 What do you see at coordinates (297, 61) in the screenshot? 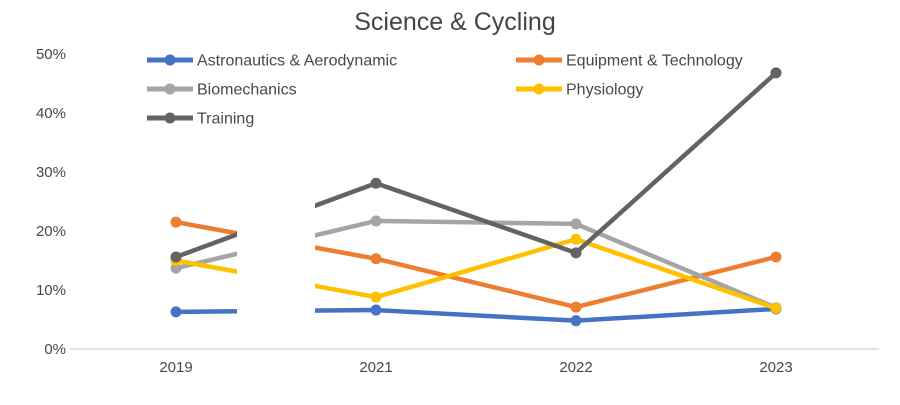
I see `legend-label: Astronautics & Aerodynamic` at bounding box center [297, 61].